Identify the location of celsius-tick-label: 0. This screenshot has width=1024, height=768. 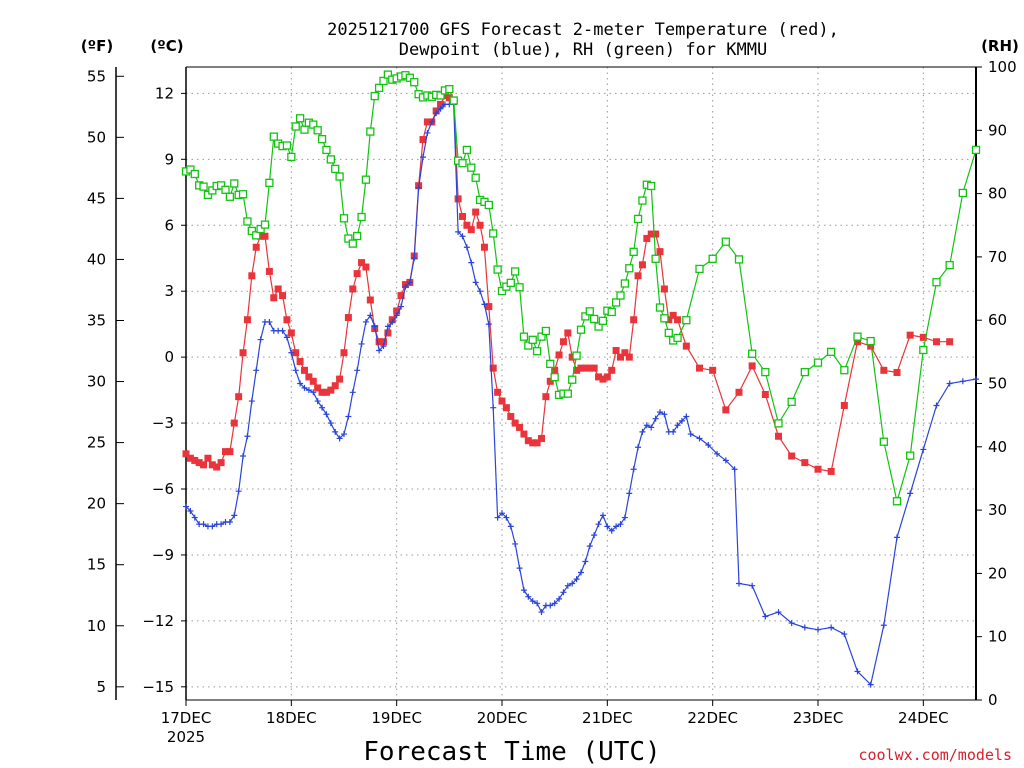
(169, 357).